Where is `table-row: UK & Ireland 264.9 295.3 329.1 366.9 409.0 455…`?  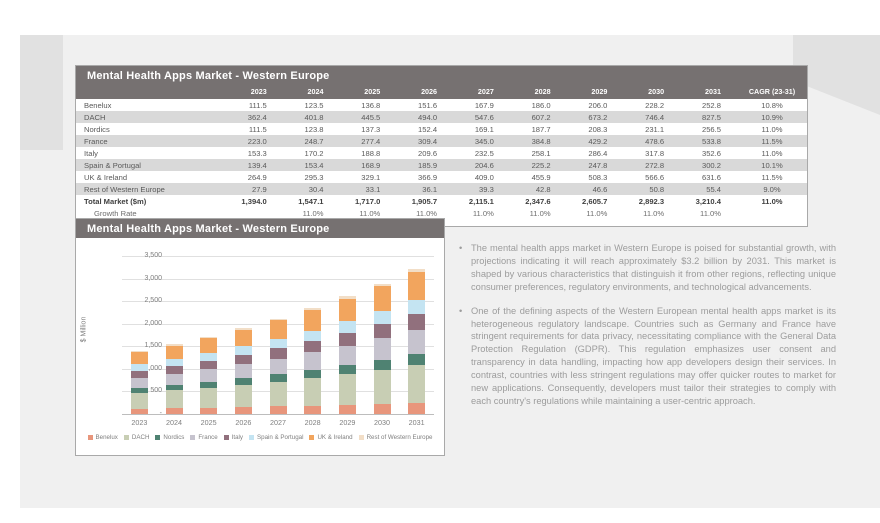 table-row: UK & Ireland 264.9 295.3 329.1 366.9 409.0 455… is located at coordinates (441, 177).